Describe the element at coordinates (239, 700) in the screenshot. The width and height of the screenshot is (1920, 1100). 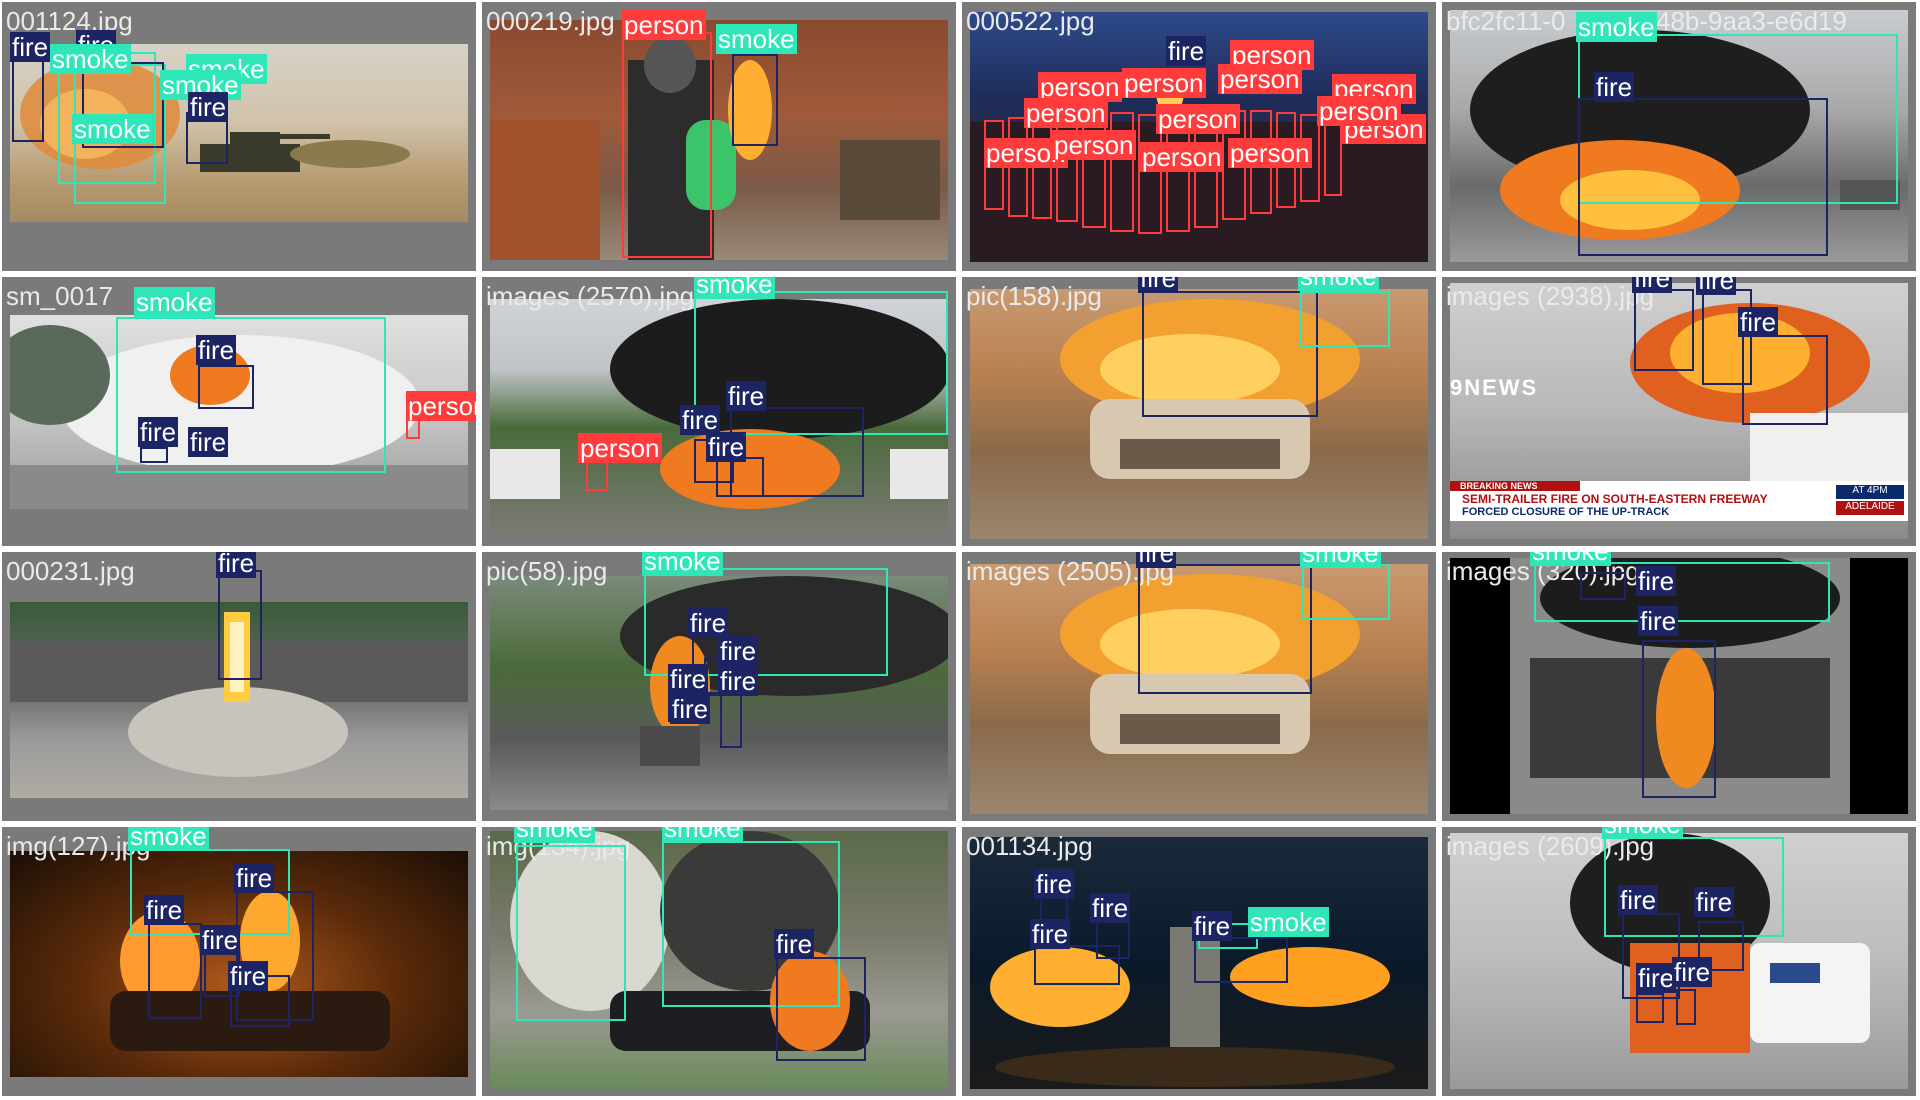
I see `photo-fire-fountain` at that location.